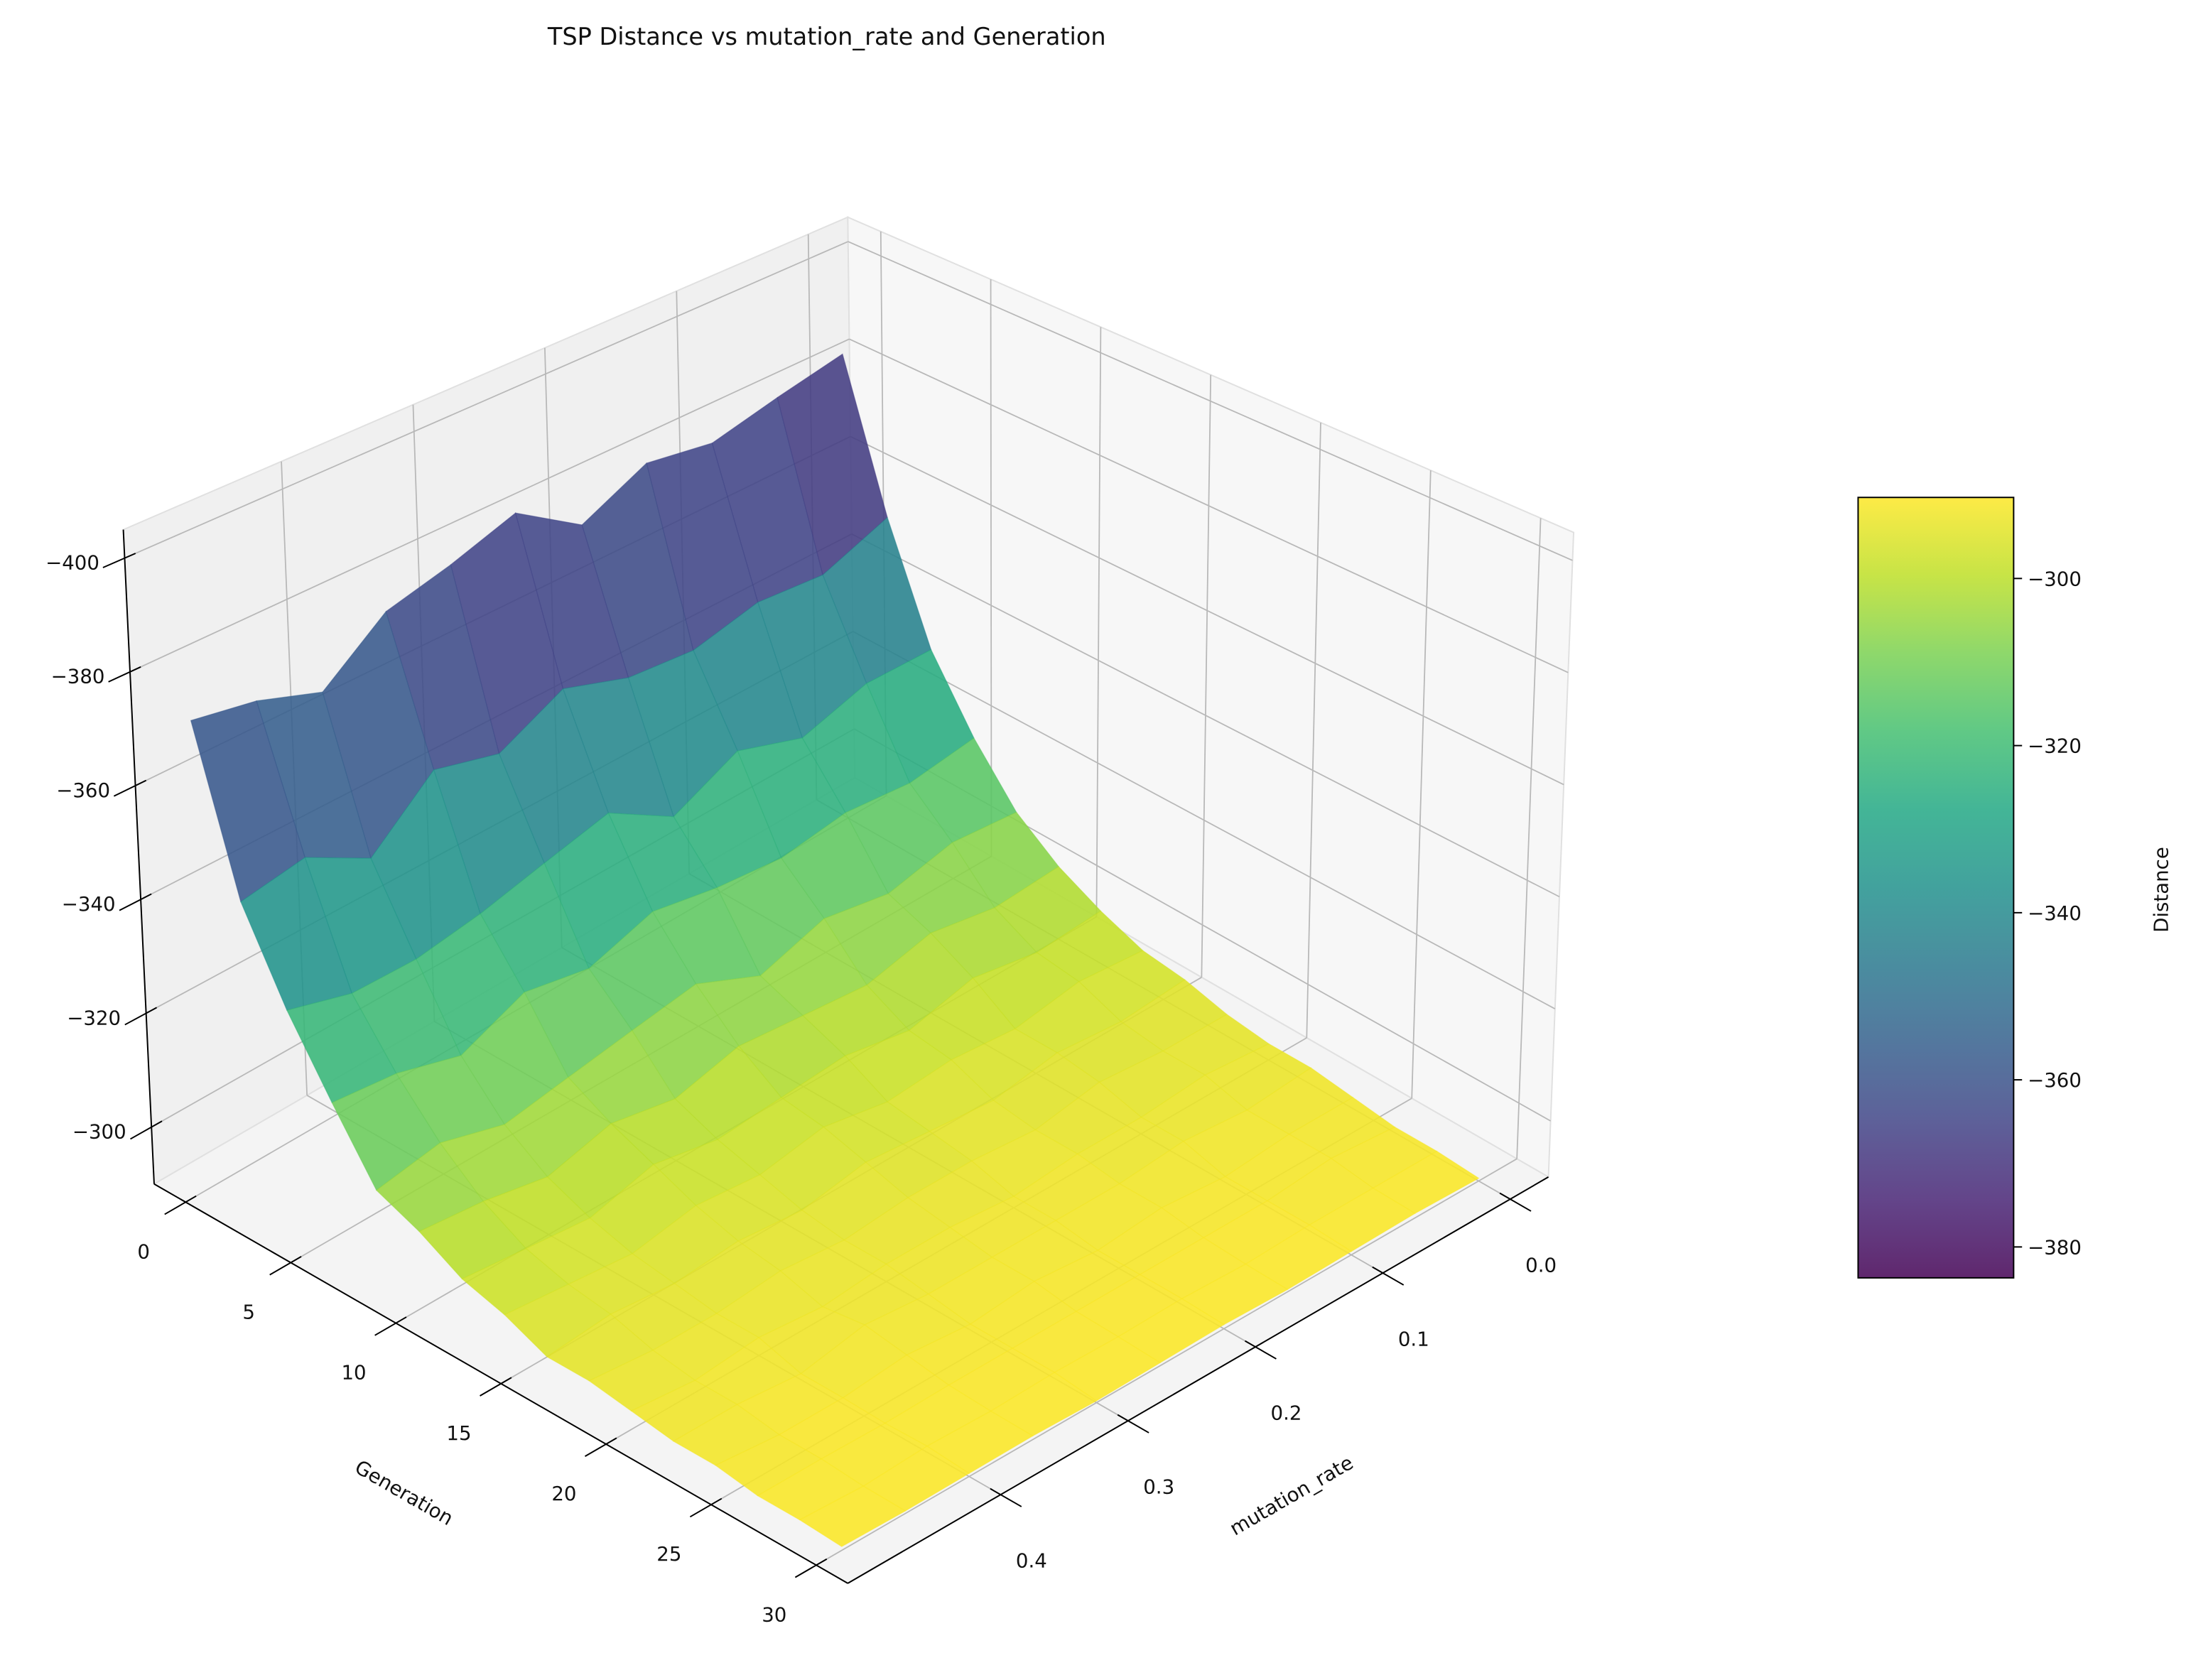  Describe the element at coordinates (94, 1018) in the screenshot. I see `z-tick-label: −320` at that location.